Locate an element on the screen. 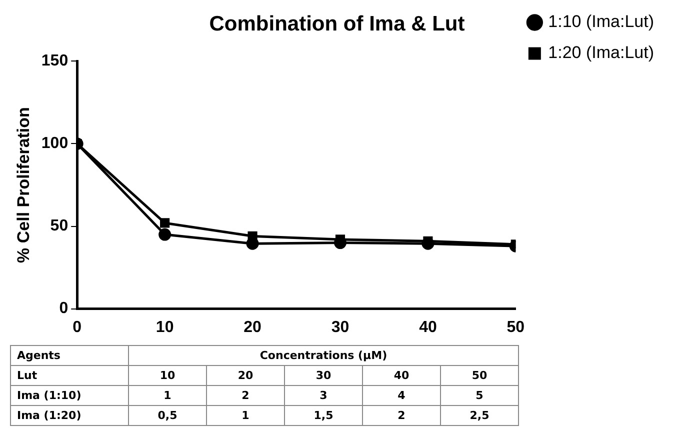  y-tick-label: 50 is located at coordinates (59, 226).